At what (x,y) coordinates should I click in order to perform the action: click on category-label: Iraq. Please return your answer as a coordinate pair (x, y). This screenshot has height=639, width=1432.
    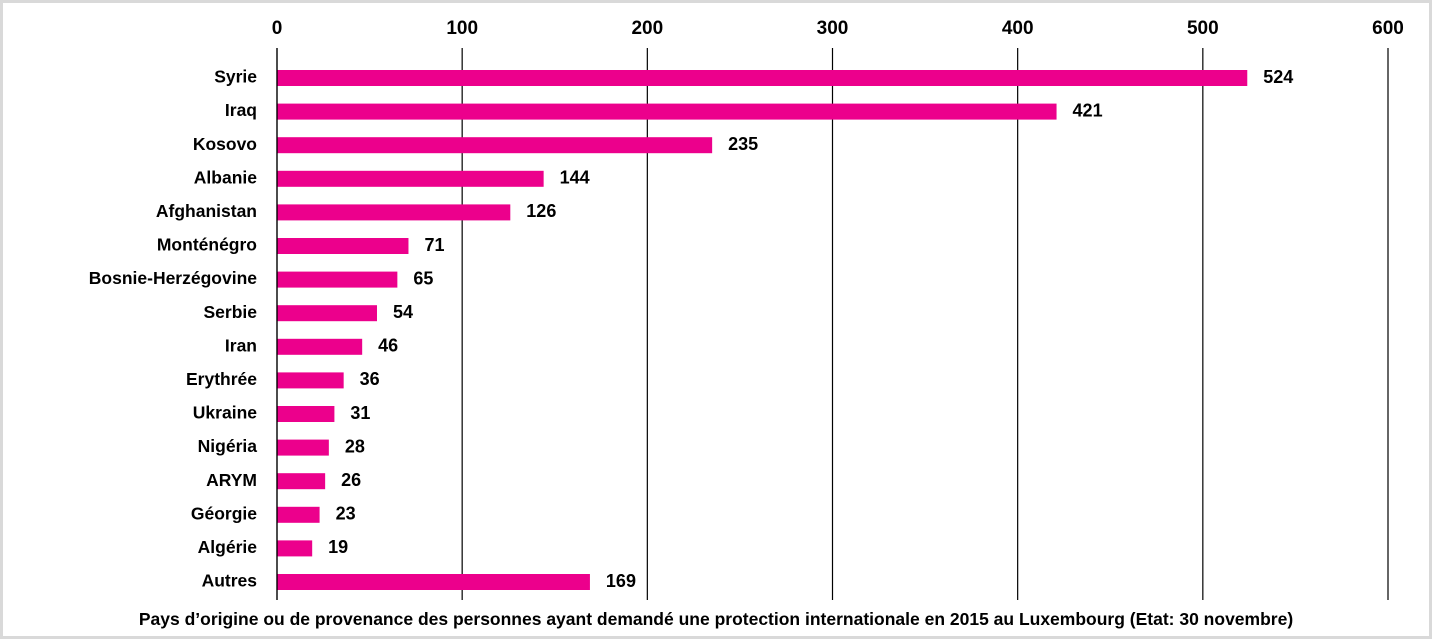
    Looking at the image, I should click on (241, 110).